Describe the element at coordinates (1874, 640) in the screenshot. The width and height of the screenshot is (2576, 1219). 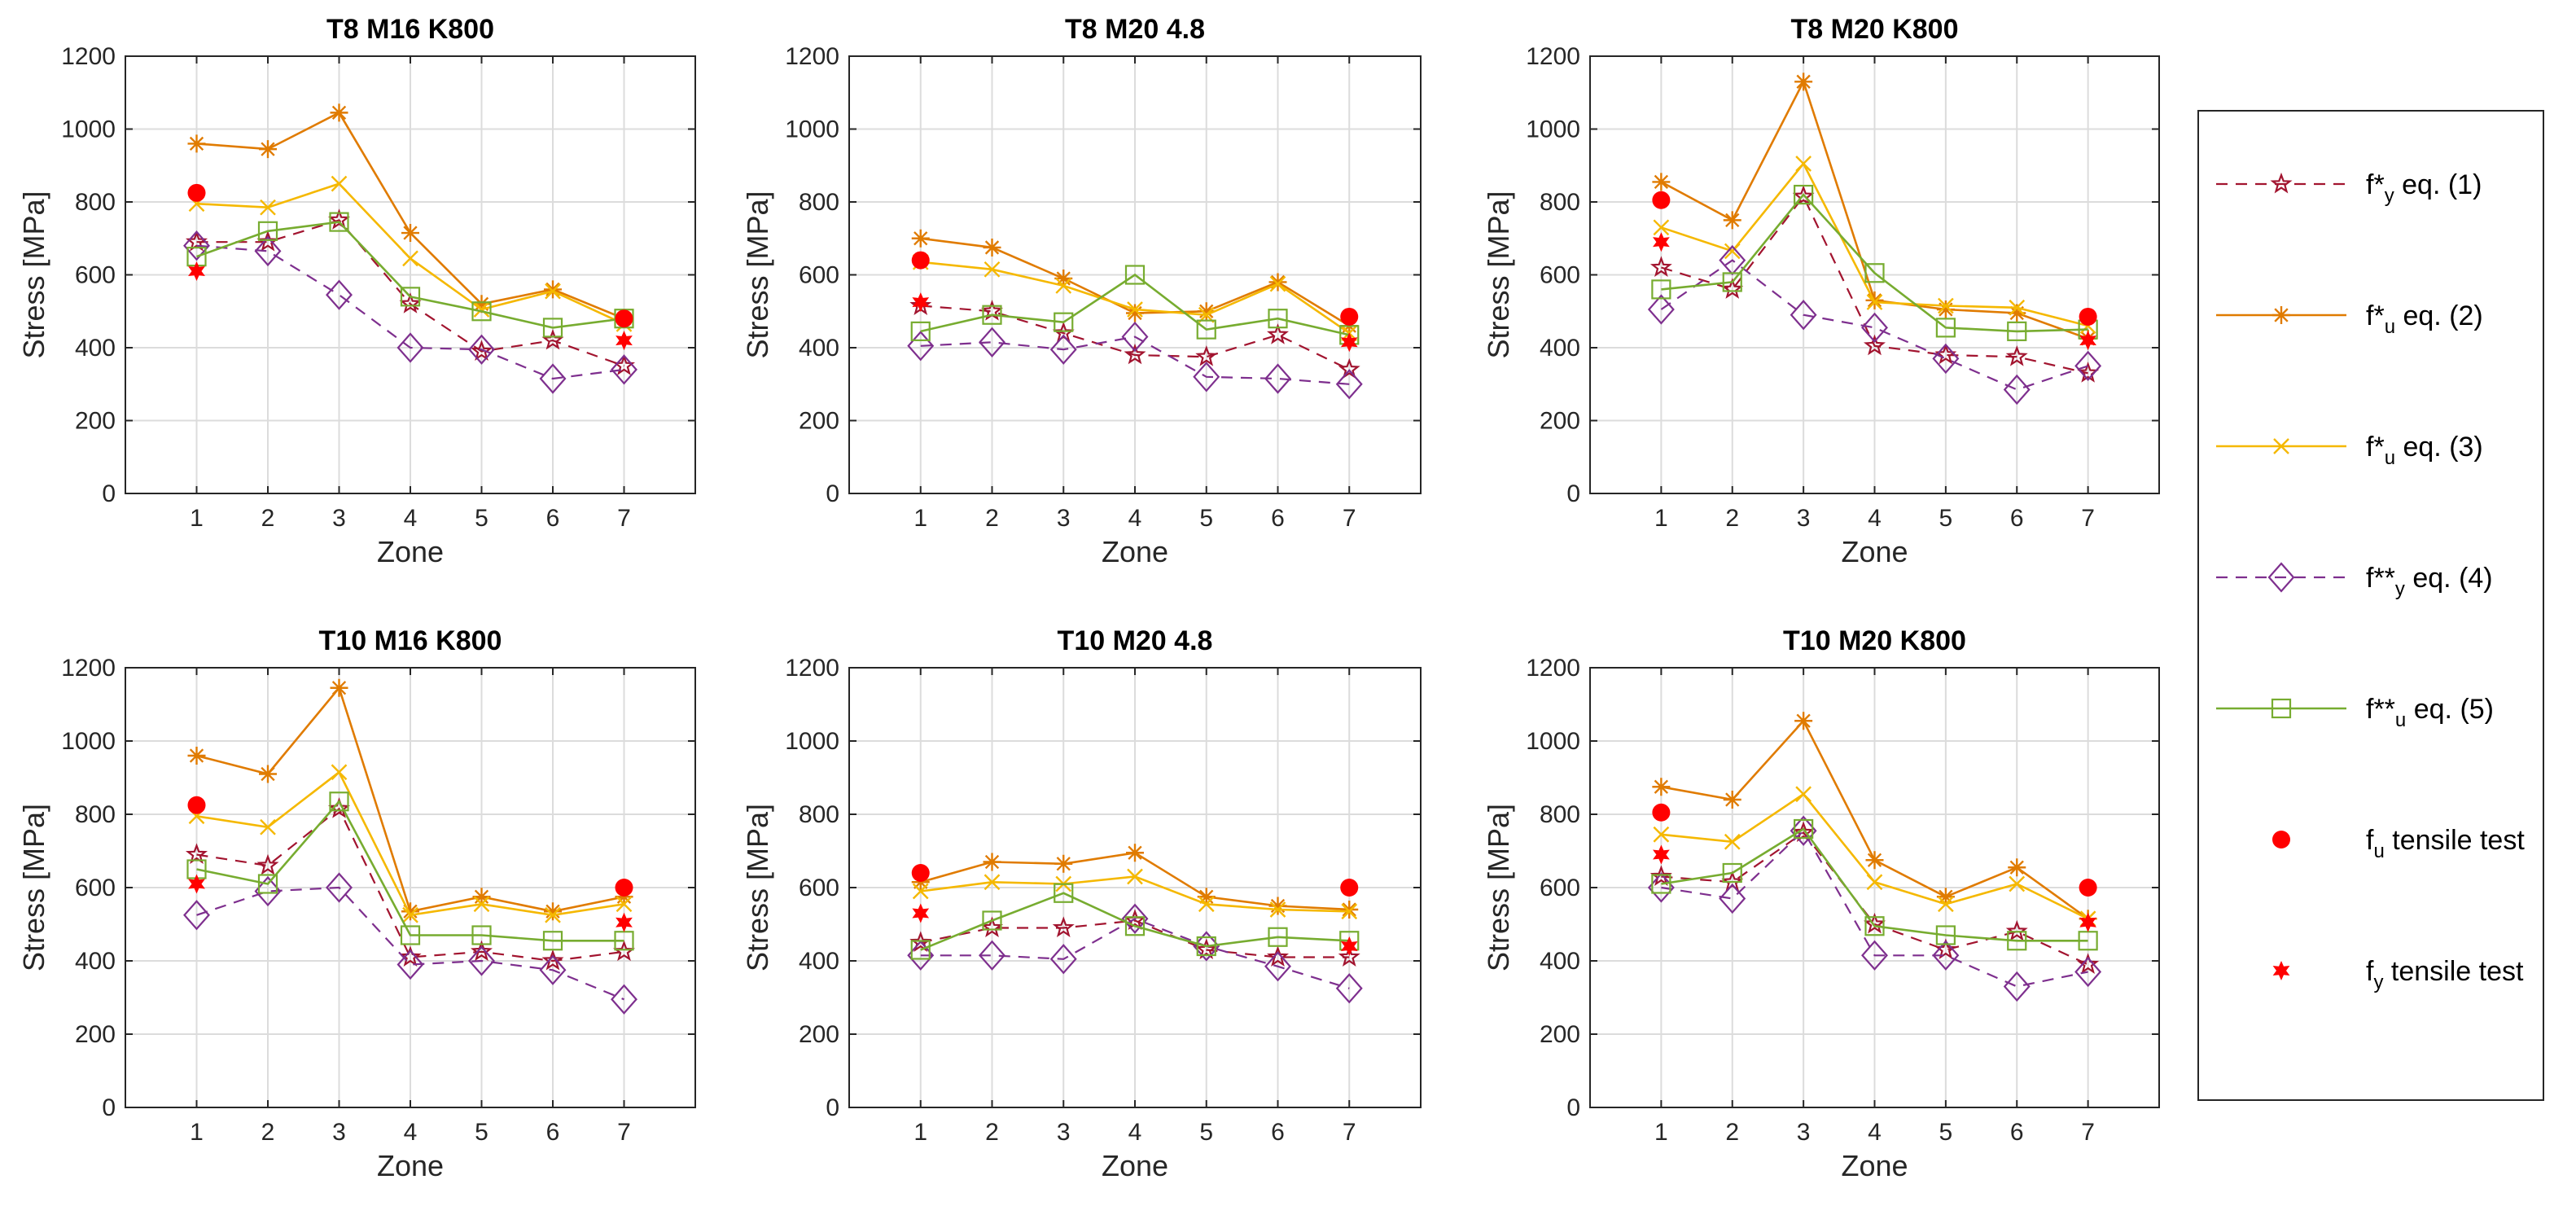
I see `chart-title: T10 M20 K800` at that location.